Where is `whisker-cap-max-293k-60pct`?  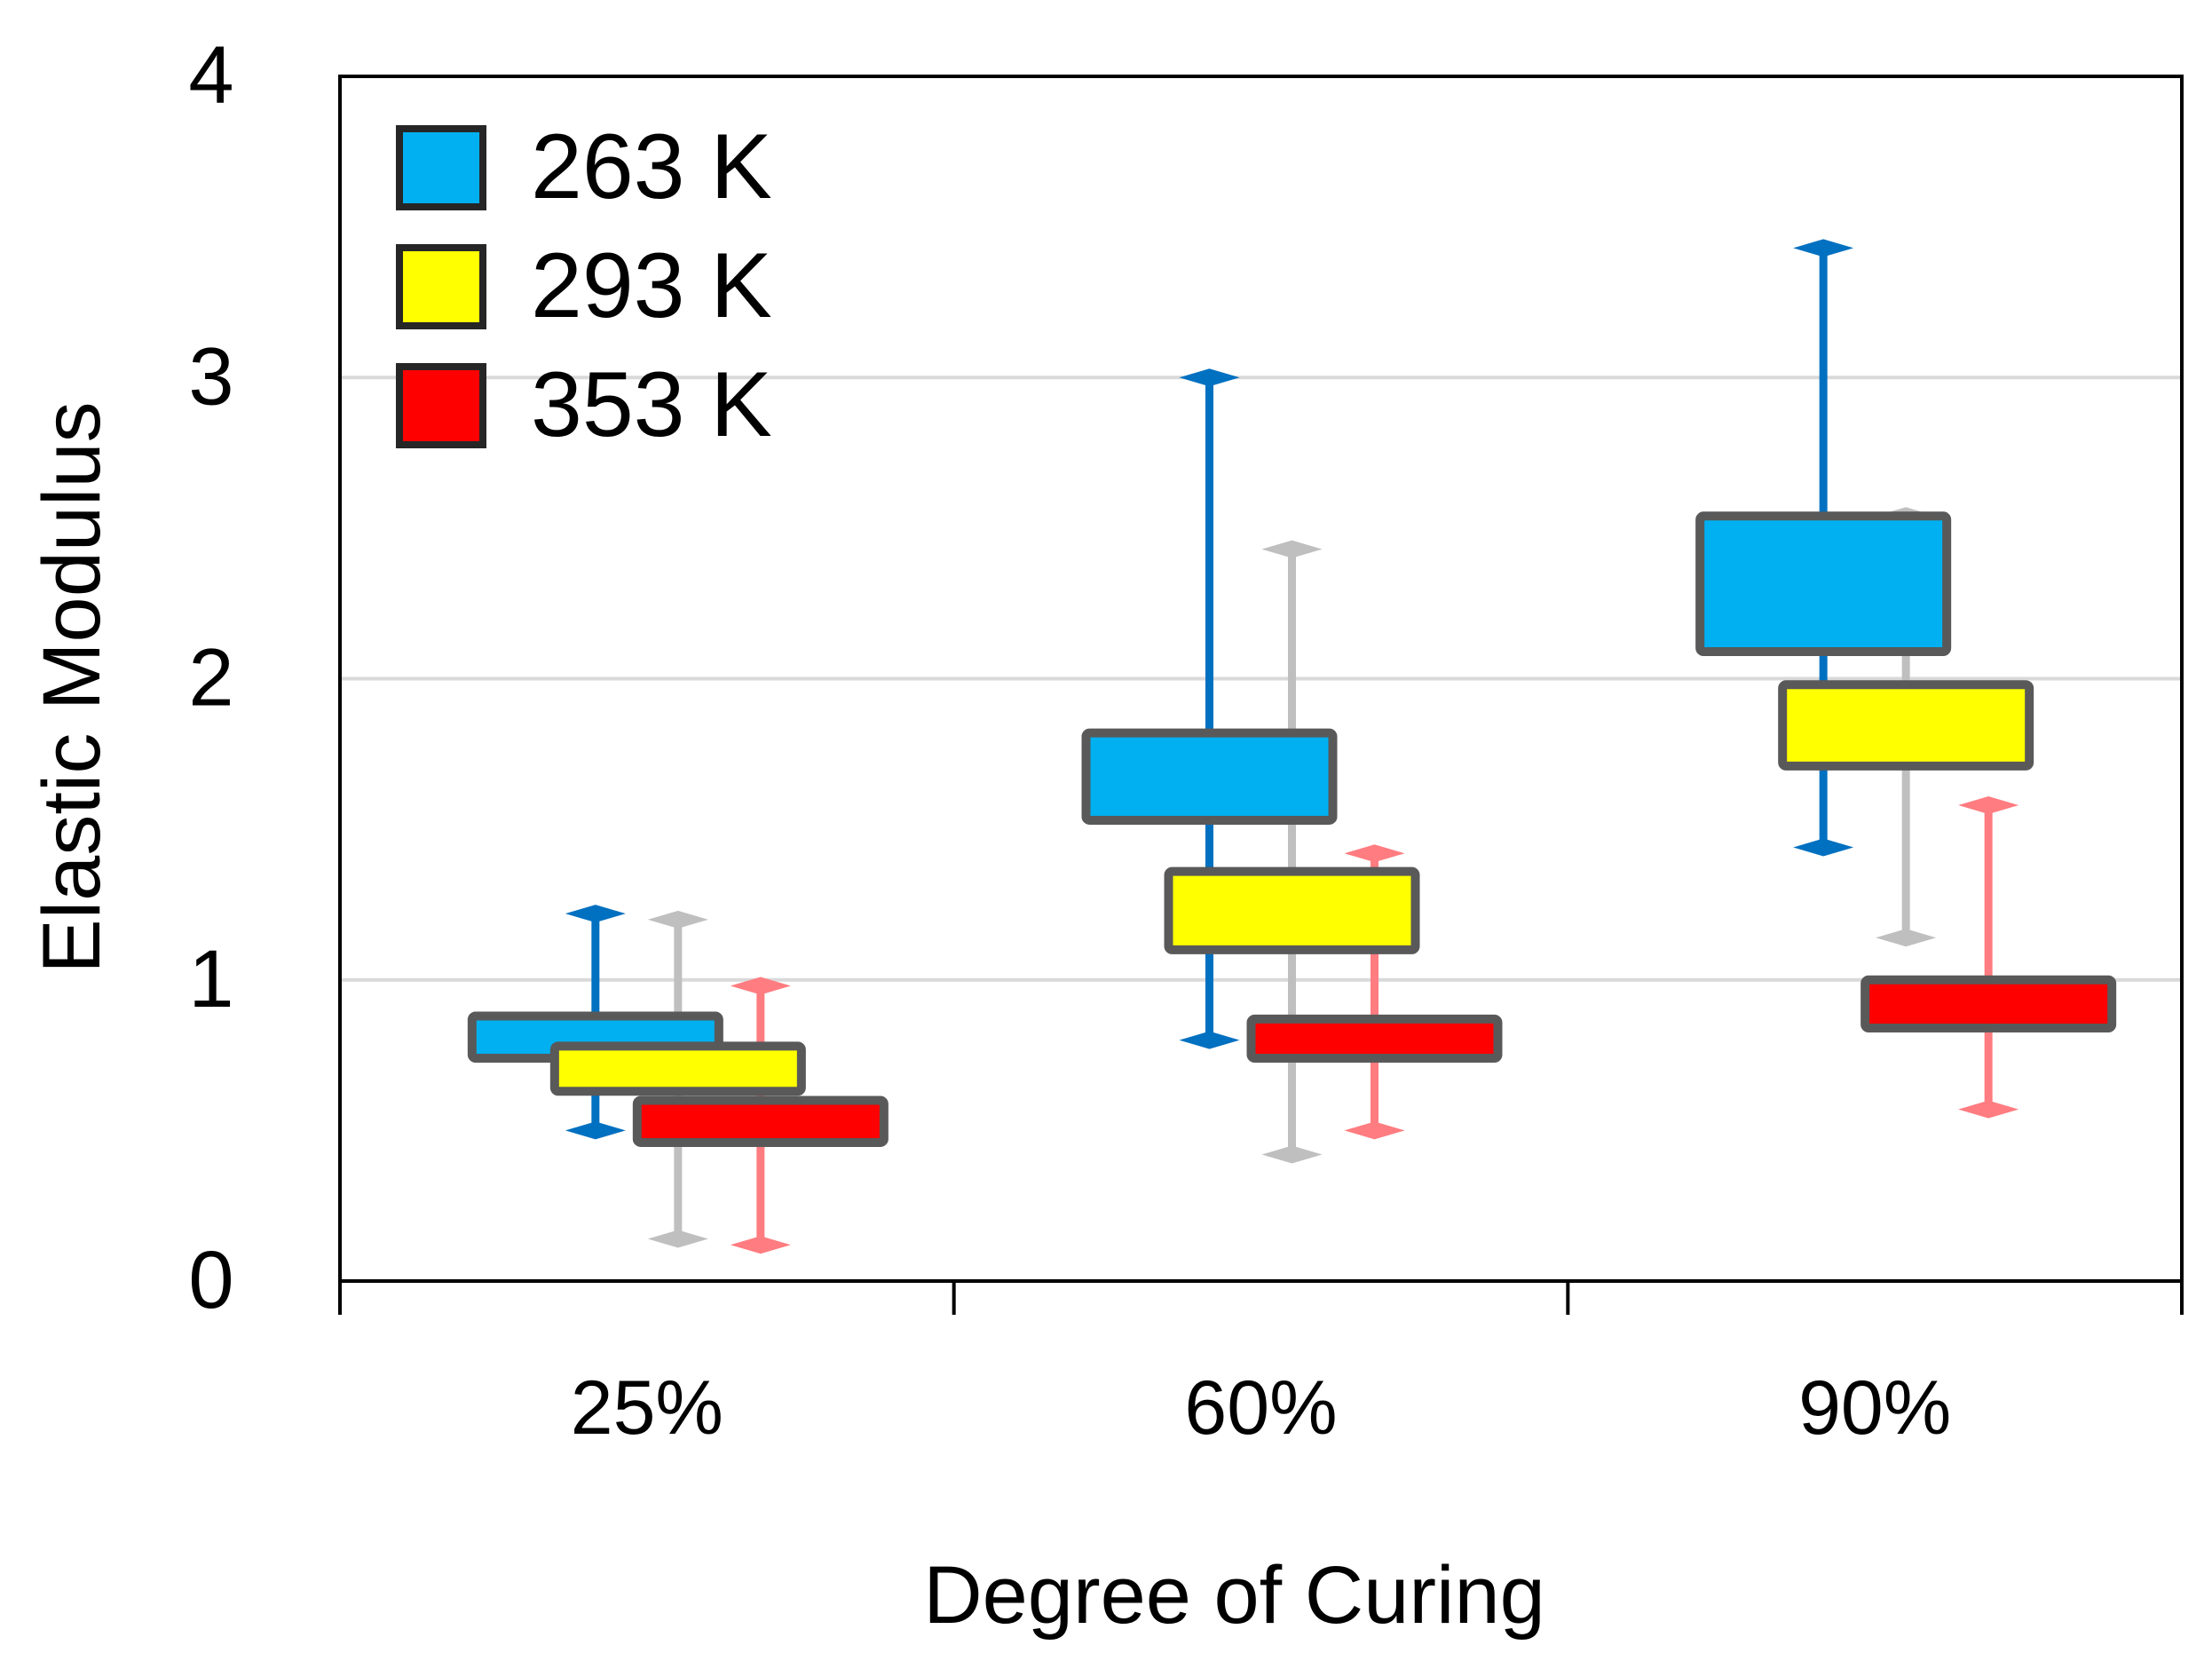
whisker-cap-max-293k-60pct is located at coordinates (1292, 549).